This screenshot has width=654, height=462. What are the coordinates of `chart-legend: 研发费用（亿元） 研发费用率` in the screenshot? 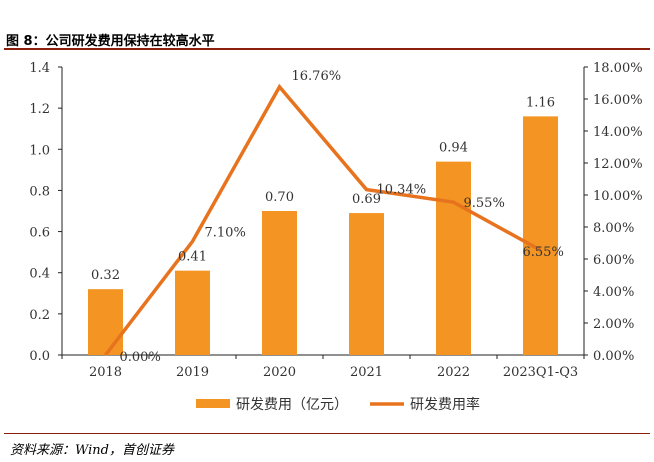 It's located at (338, 404).